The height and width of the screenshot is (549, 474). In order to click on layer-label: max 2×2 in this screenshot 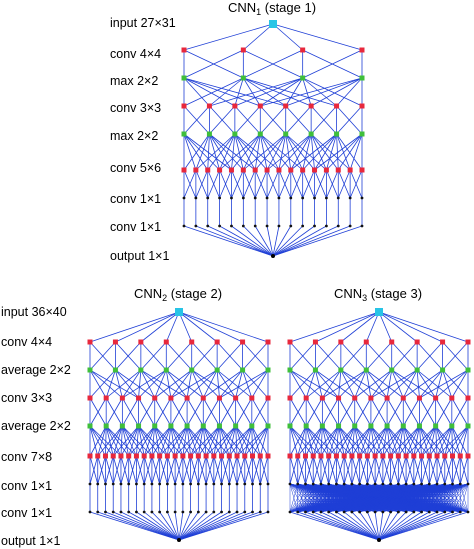, I will do `click(134, 136)`.